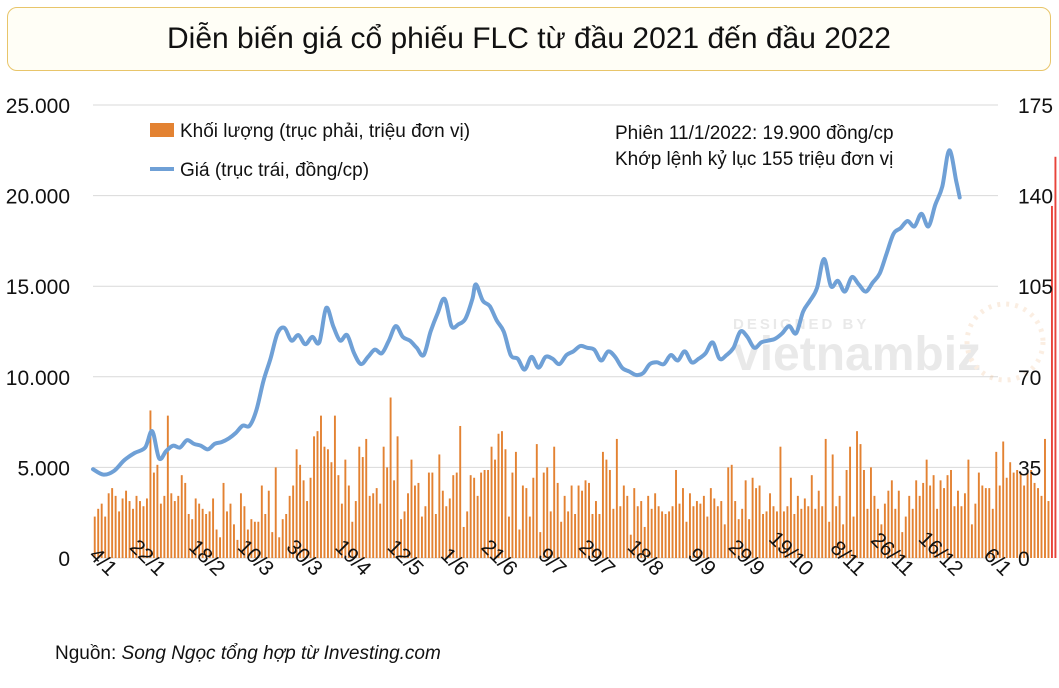 The width and height of the screenshot is (1059, 688). What do you see at coordinates (325, 131) in the screenshot?
I see `legend-bar-label: Khối lượng (trục phải, triệu đơn vị)` at bounding box center [325, 131].